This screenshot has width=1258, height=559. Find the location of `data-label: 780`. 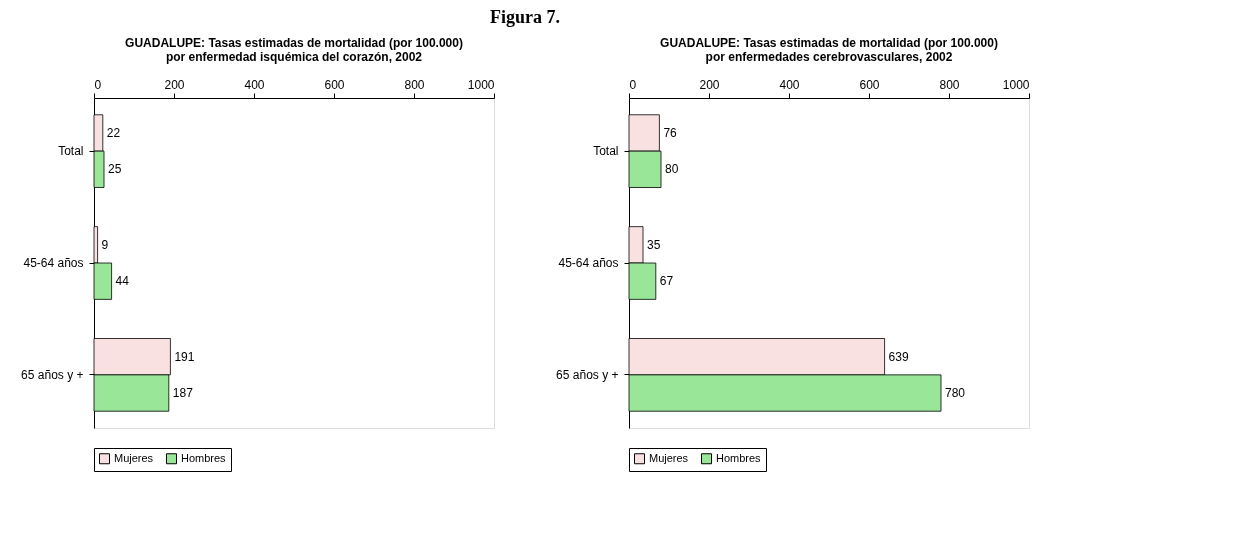

data-label: 780 is located at coordinates (955, 393).